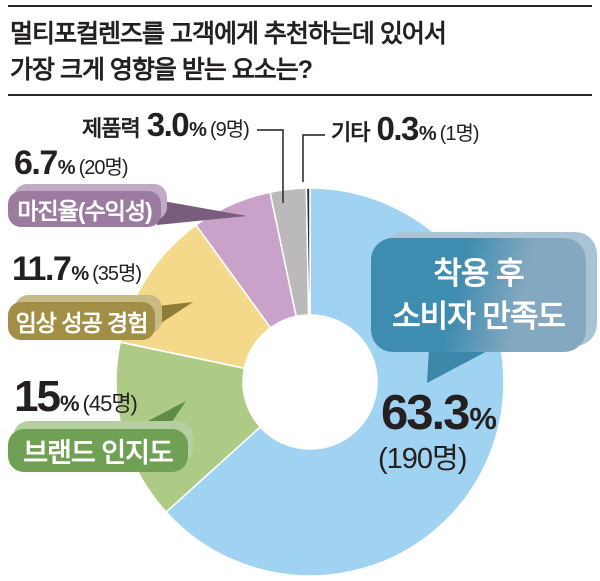  Describe the element at coordinates (425, 413) in the screenshot. I see `callout-satisfaction-percent: 63.3` at that location.